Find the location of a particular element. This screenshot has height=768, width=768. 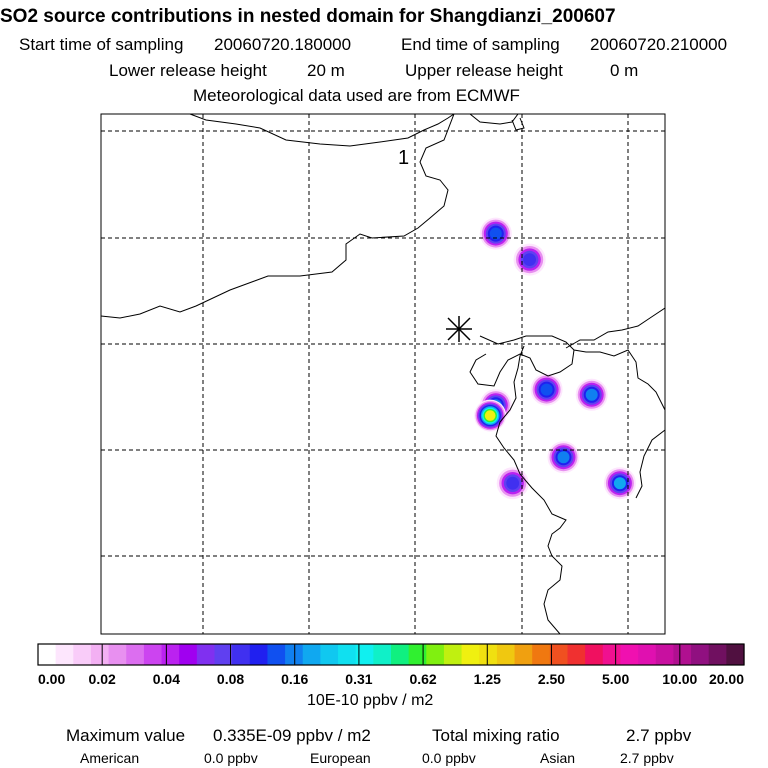

end-time-value: 20060720.210000 is located at coordinates (659, 44).